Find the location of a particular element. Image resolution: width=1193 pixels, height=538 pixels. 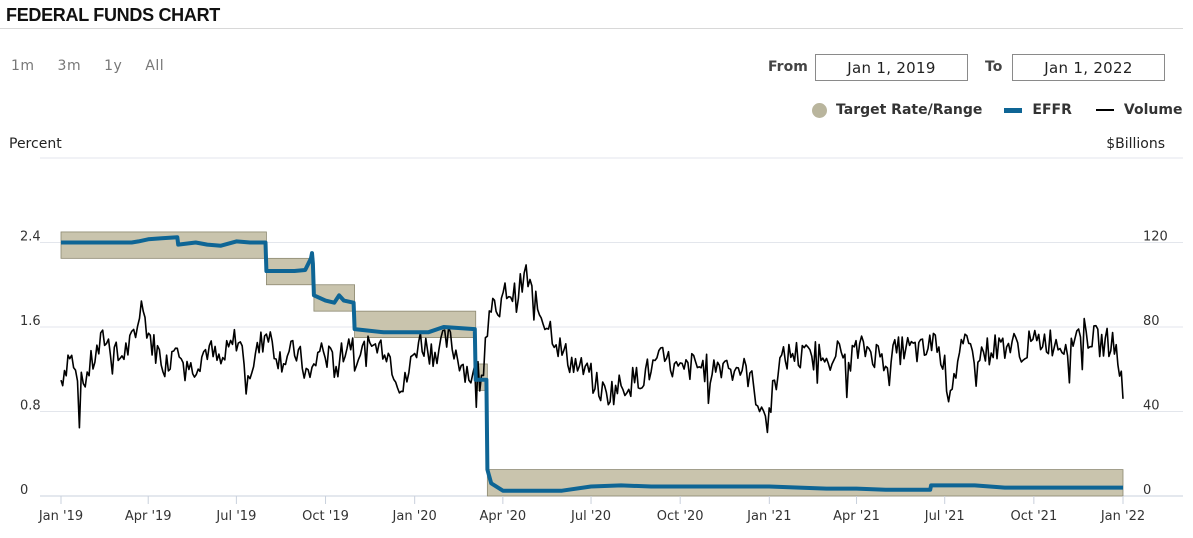

legend-label-volume: Volume is located at coordinates (1153, 110).